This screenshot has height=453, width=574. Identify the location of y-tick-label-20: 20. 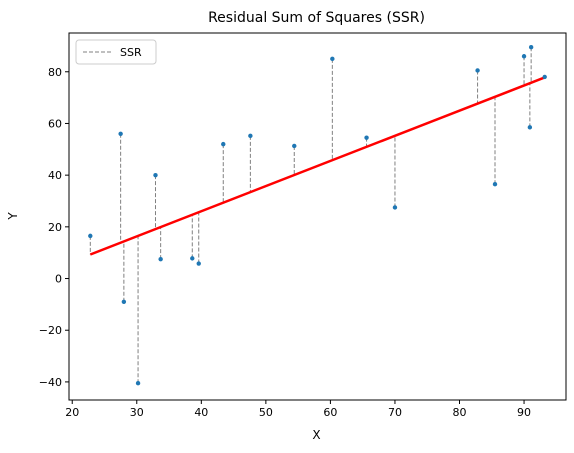
(55, 227).